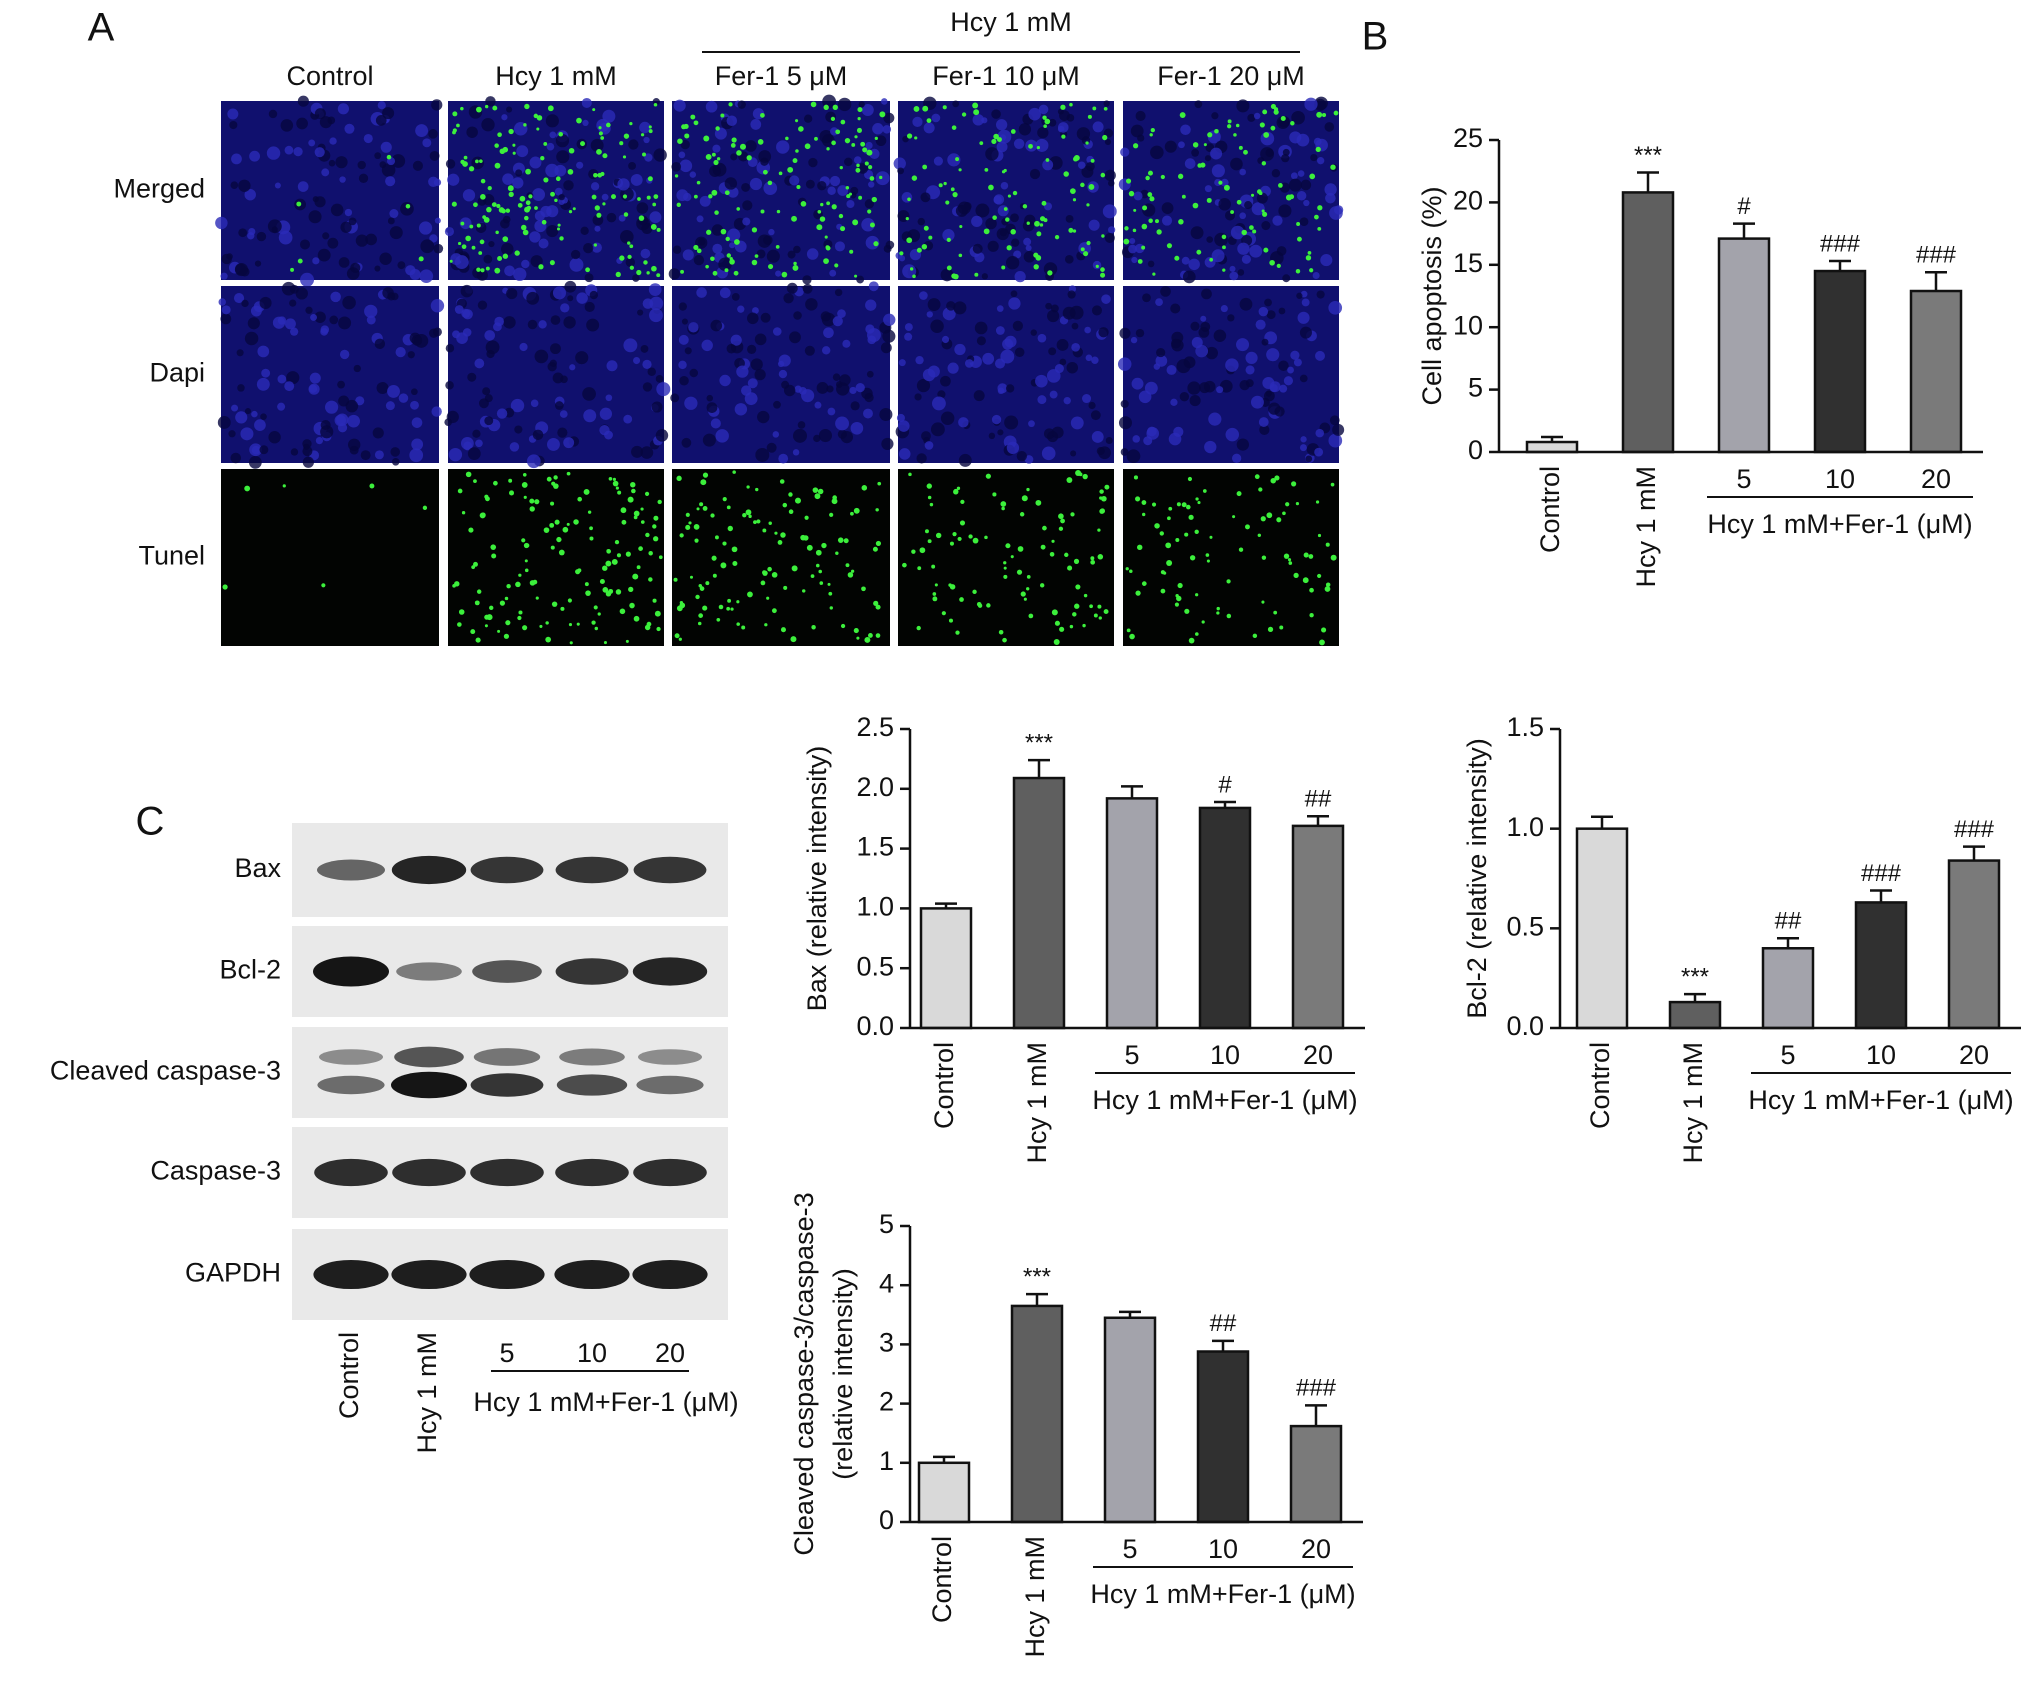 The image size is (2032, 1682). Describe the element at coordinates (330, 557) in the screenshot. I see `micrograph-bg` at that location.